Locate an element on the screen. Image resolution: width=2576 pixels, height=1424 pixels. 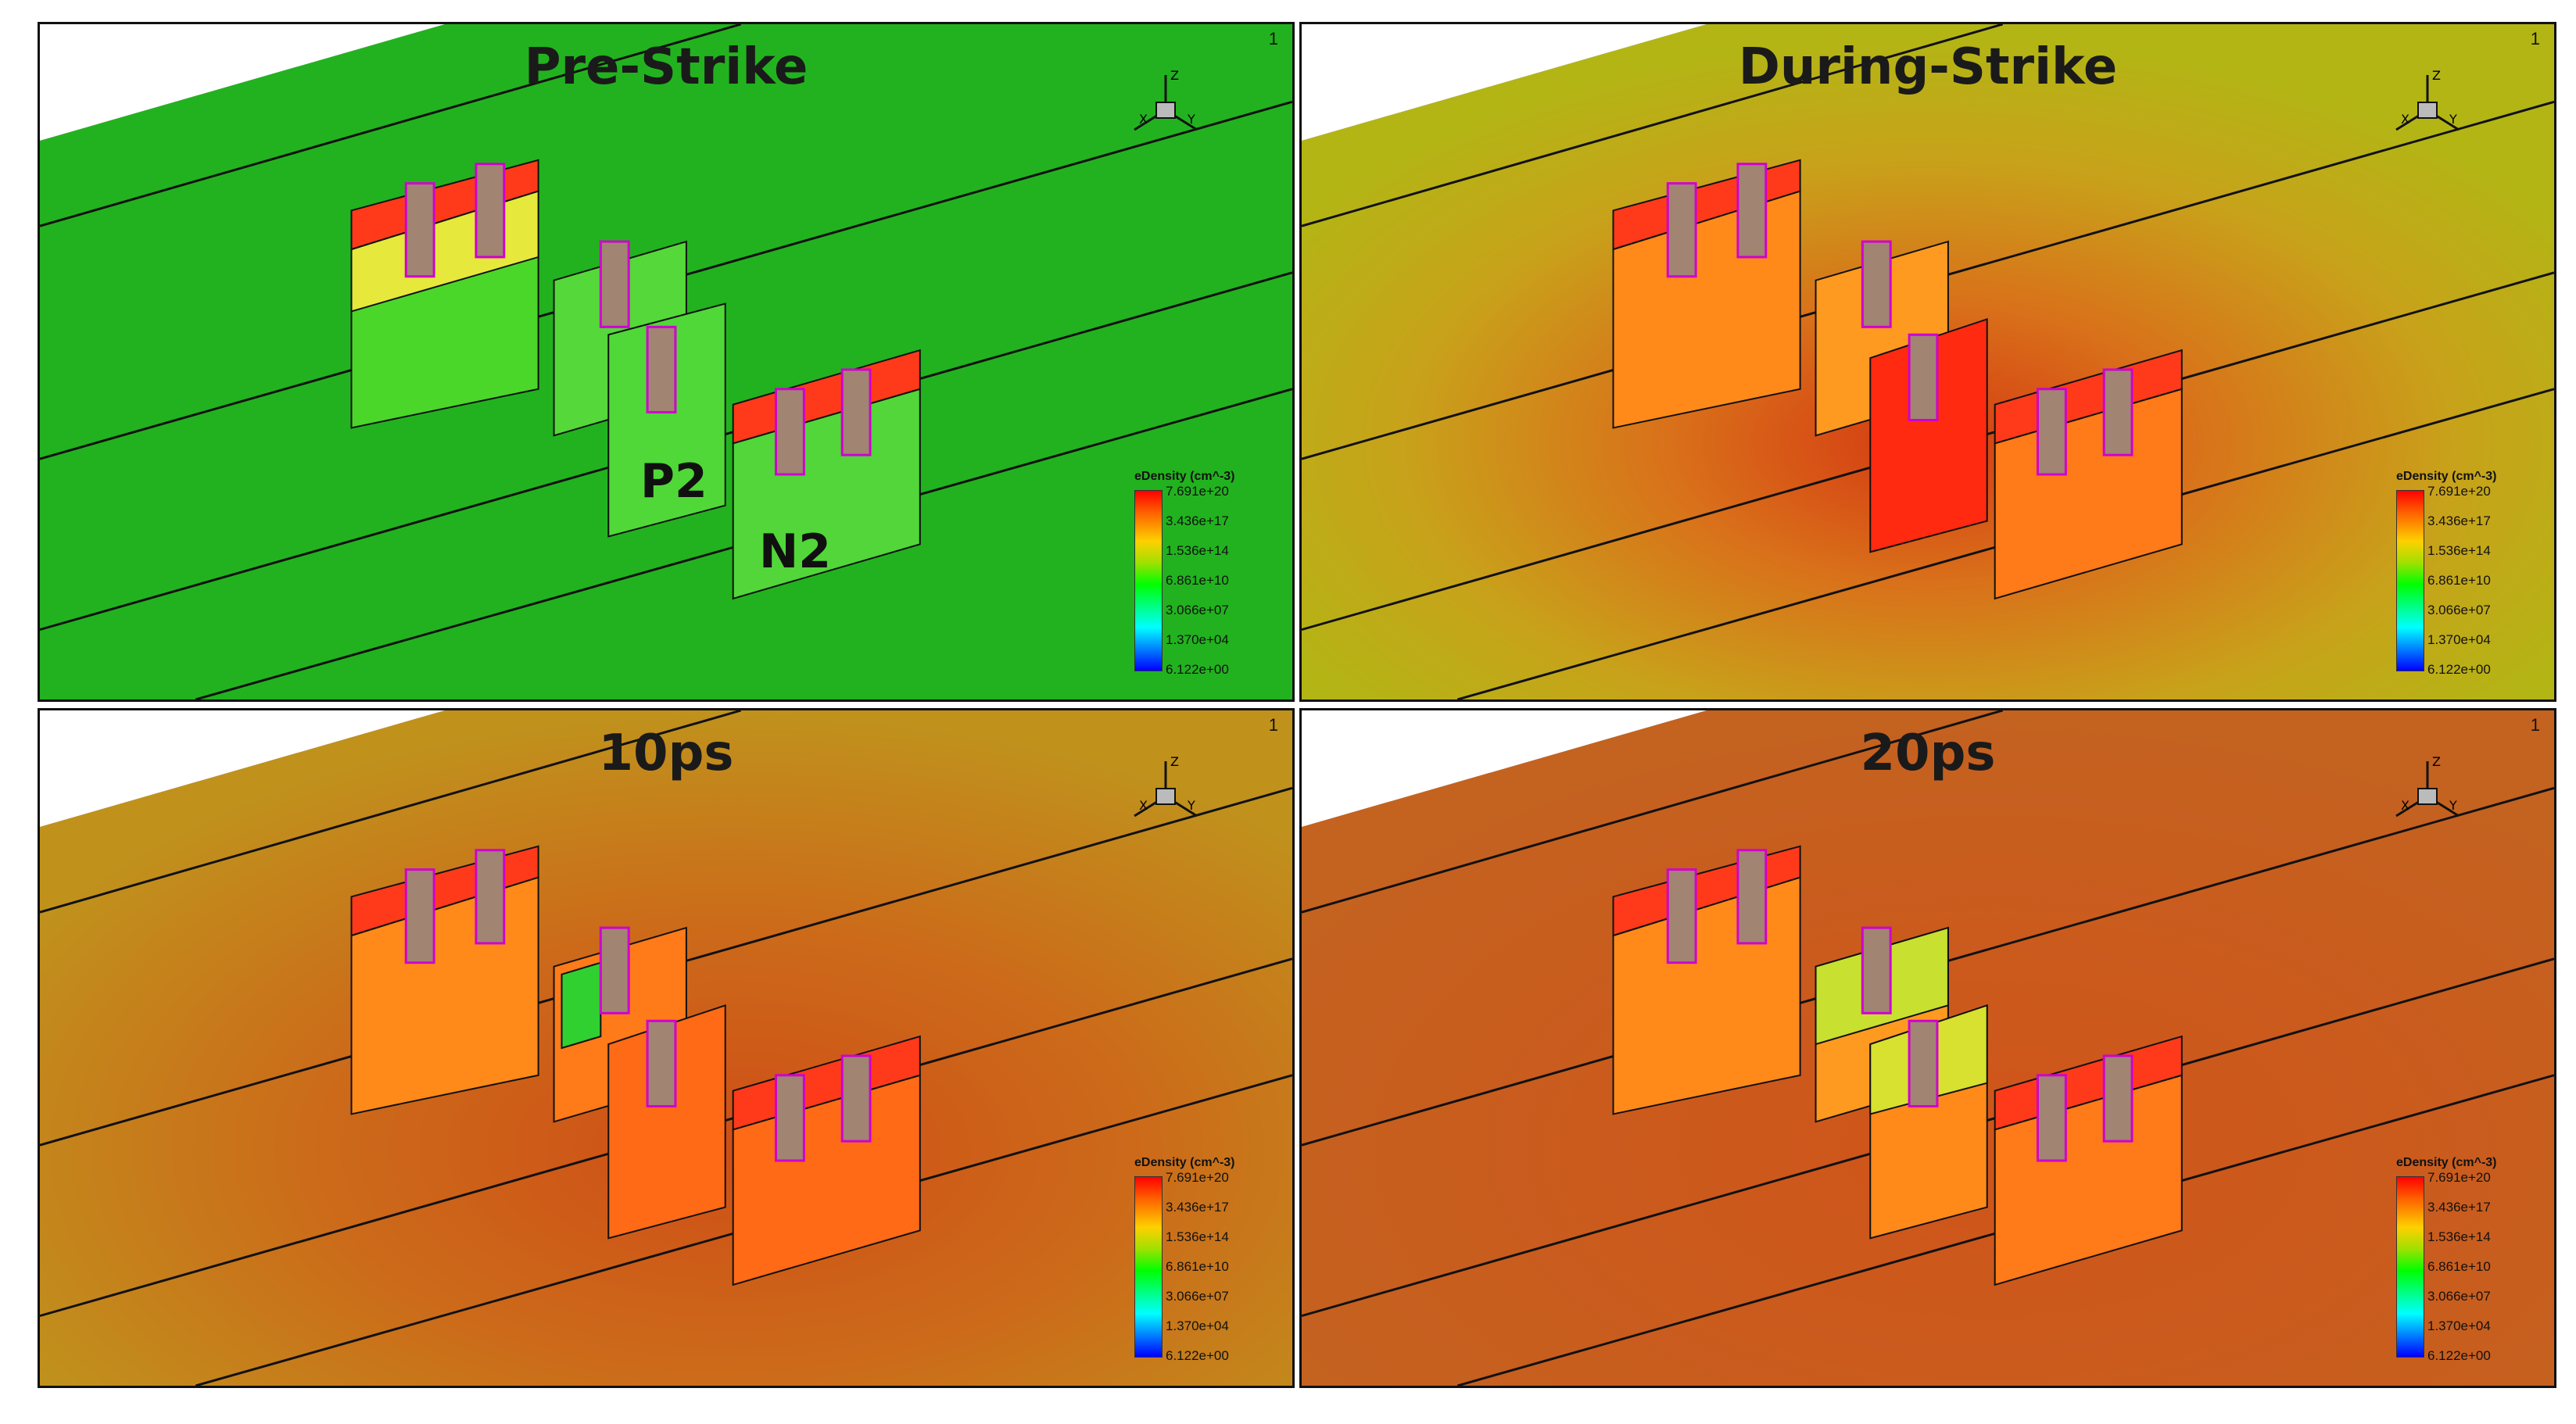
panel-title: Pre-Strike is located at coordinates (666, 67).